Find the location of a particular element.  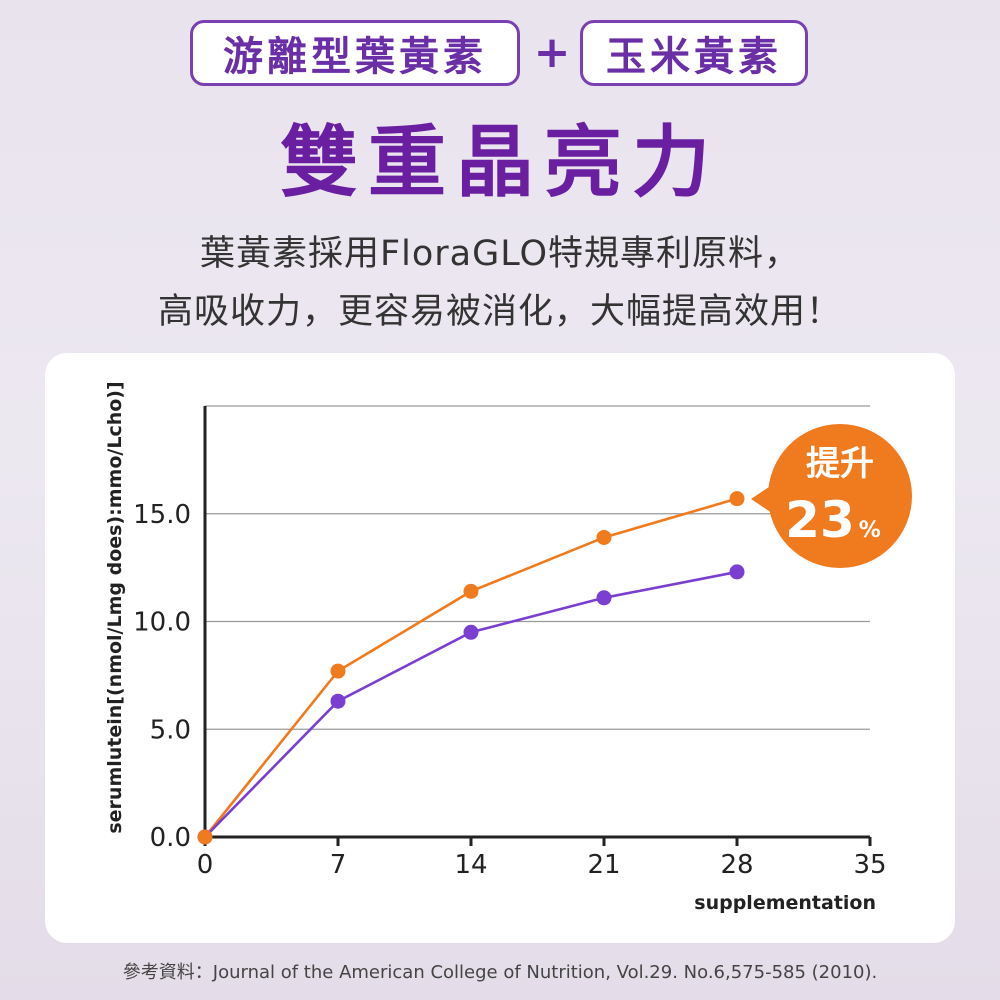

x-tick-label: 7 is located at coordinates (338, 865).